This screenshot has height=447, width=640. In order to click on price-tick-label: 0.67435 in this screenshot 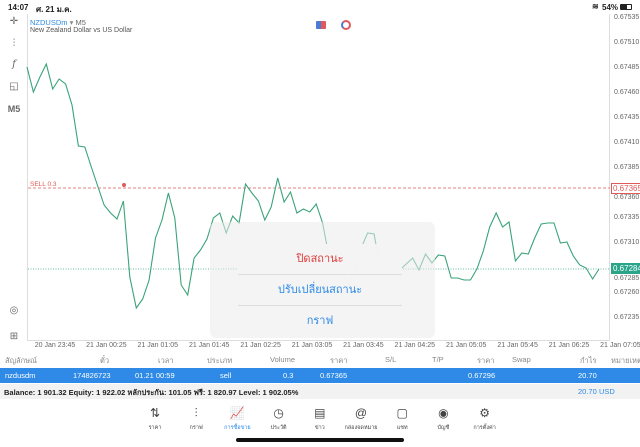, I will do `click(627, 117)`.